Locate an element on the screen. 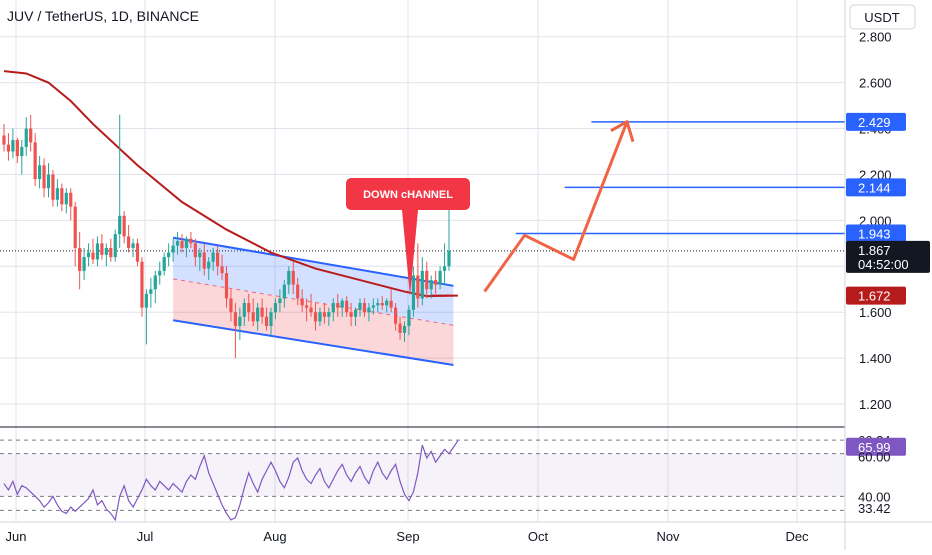  rsi-pane is located at coordinates (422, 480).